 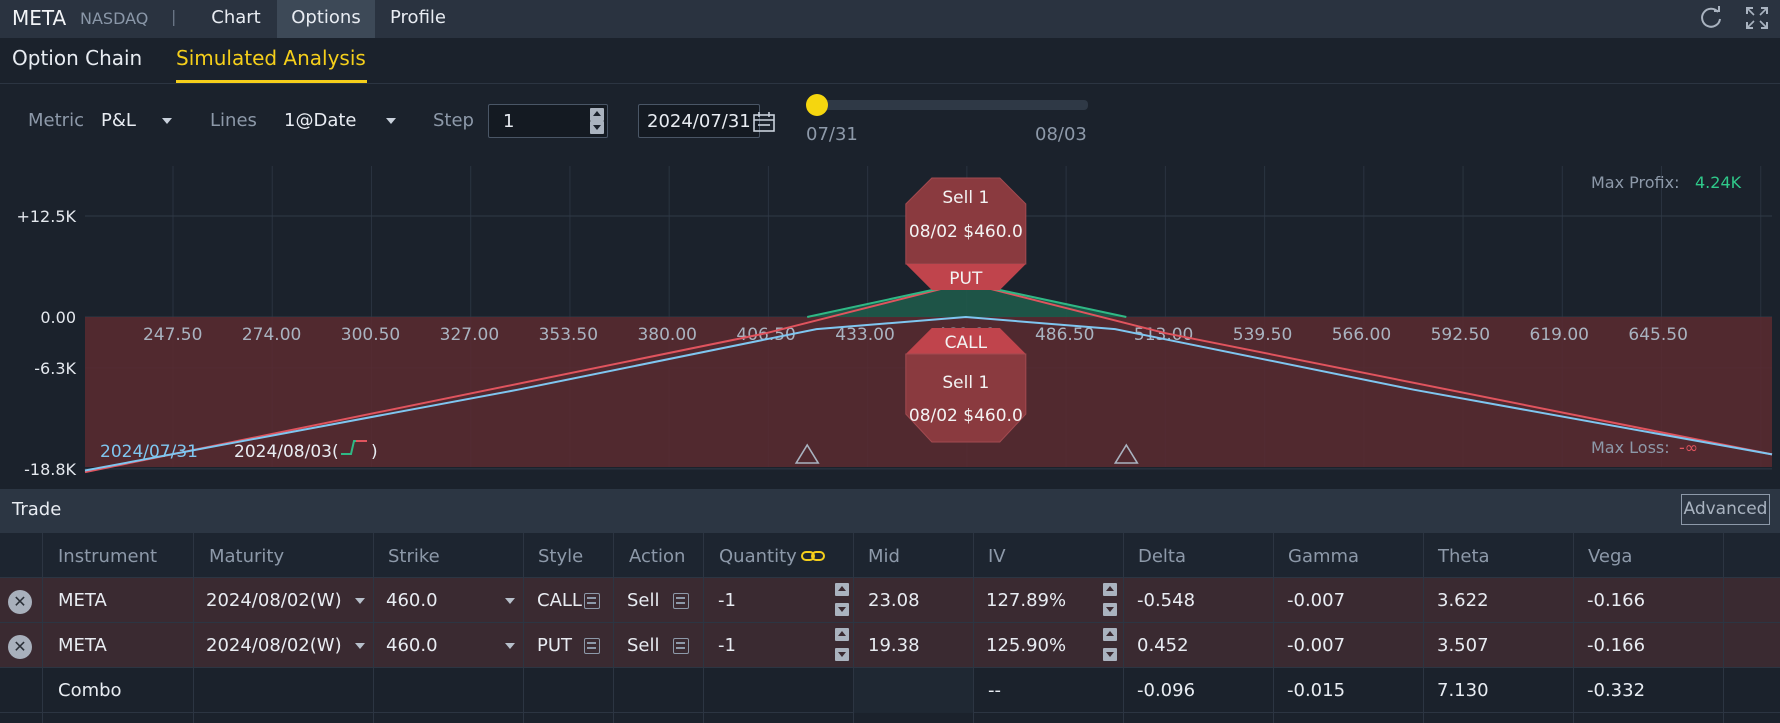 What do you see at coordinates (758, 556) in the screenshot?
I see `col-quantity: Quantity` at bounding box center [758, 556].